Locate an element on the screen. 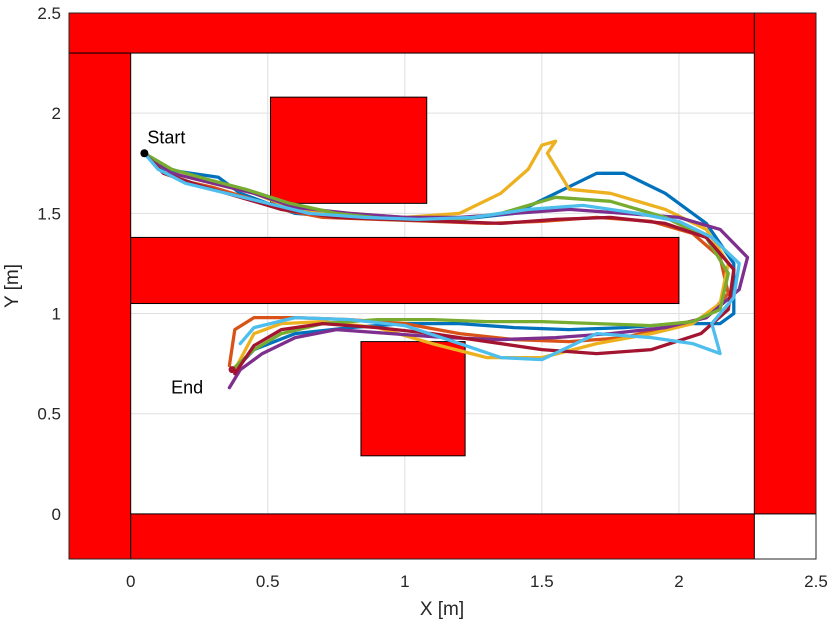 Image resolution: width=830 pixels, height=623 pixels. x-tick-label: 2 is located at coordinates (678, 581).